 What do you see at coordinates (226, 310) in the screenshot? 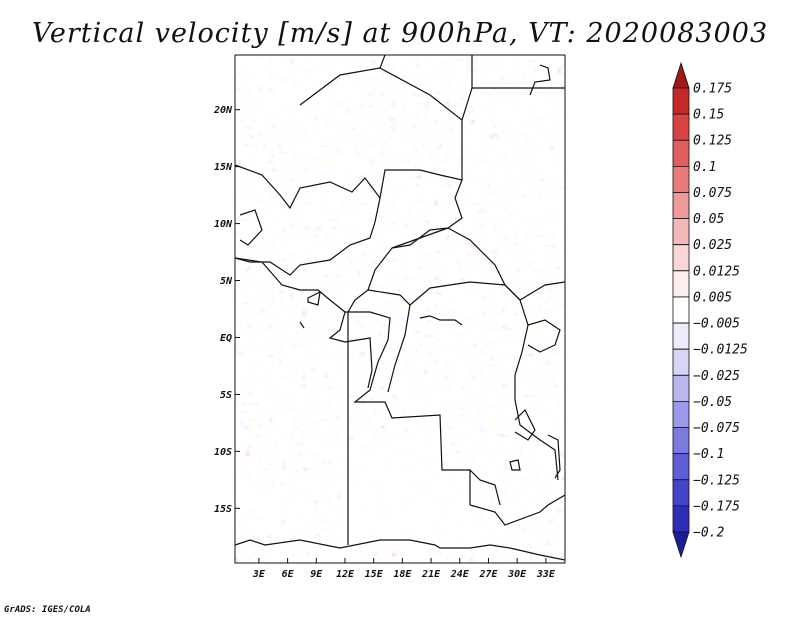
I see `latitude-axis: 20N 15N 10N 5N EQ 5S 10S 15S` at bounding box center [226, 310].